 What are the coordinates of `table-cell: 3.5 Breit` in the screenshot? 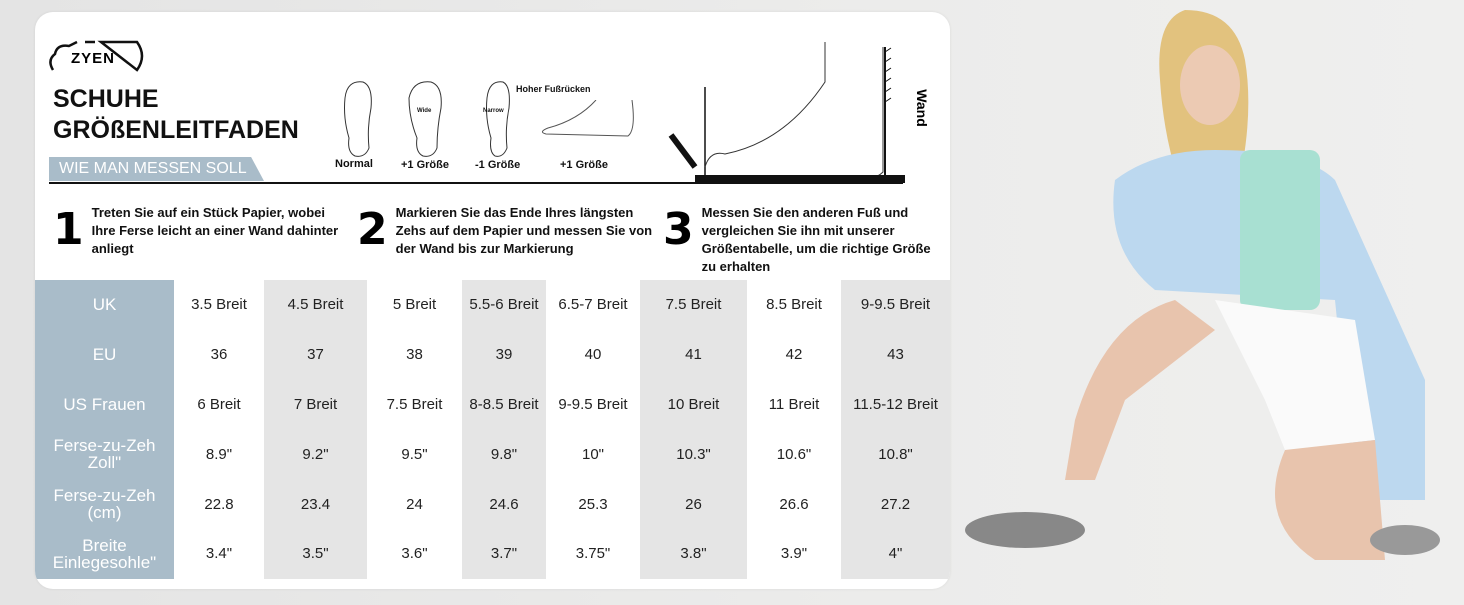 It's located at (219, 305).